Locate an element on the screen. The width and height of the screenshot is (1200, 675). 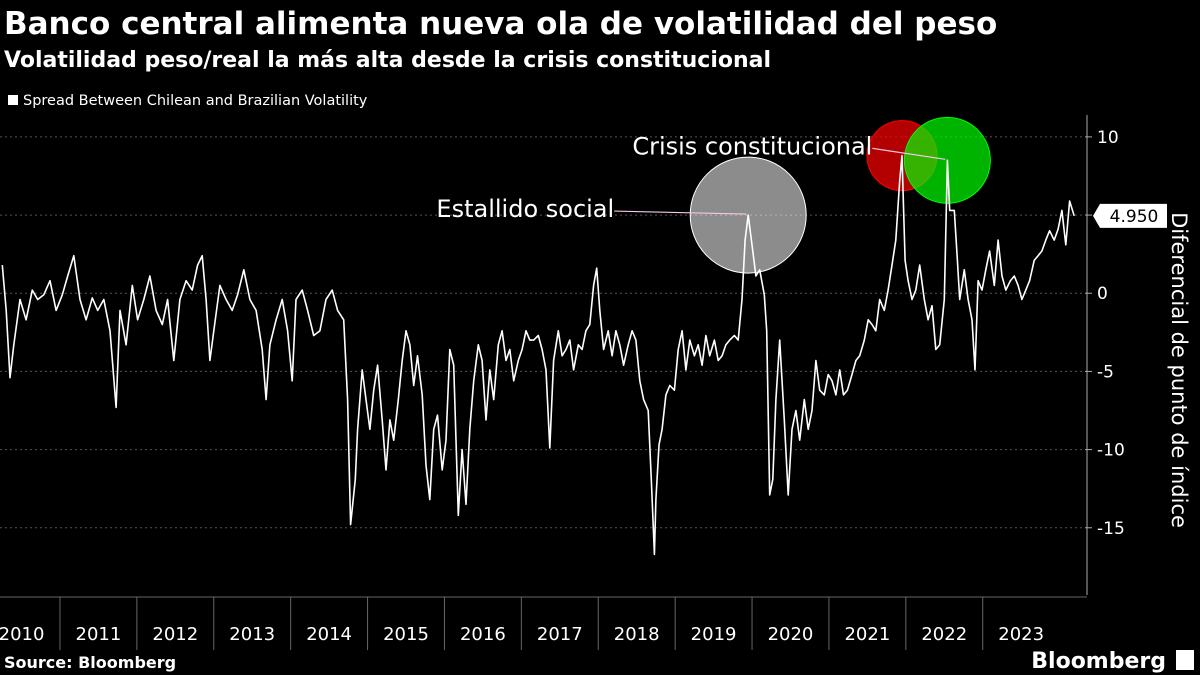
x-tick-label: 2014 is located at coordinates (329, 634).